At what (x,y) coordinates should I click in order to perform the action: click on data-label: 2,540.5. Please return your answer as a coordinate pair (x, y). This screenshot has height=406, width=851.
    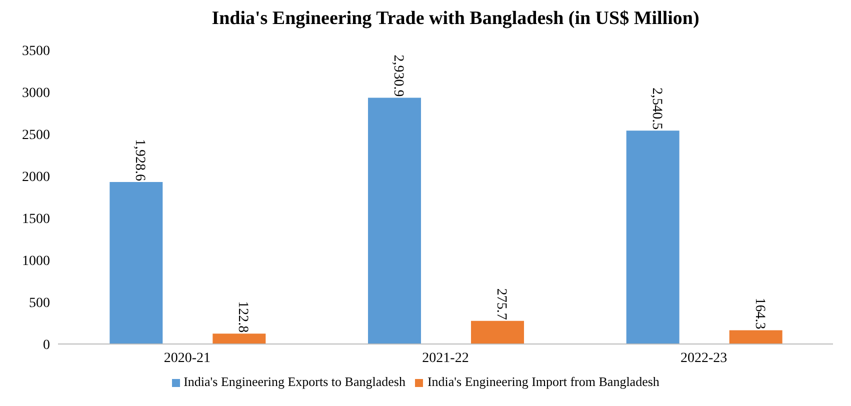
    Looking at the image, I should click on (656, 109).